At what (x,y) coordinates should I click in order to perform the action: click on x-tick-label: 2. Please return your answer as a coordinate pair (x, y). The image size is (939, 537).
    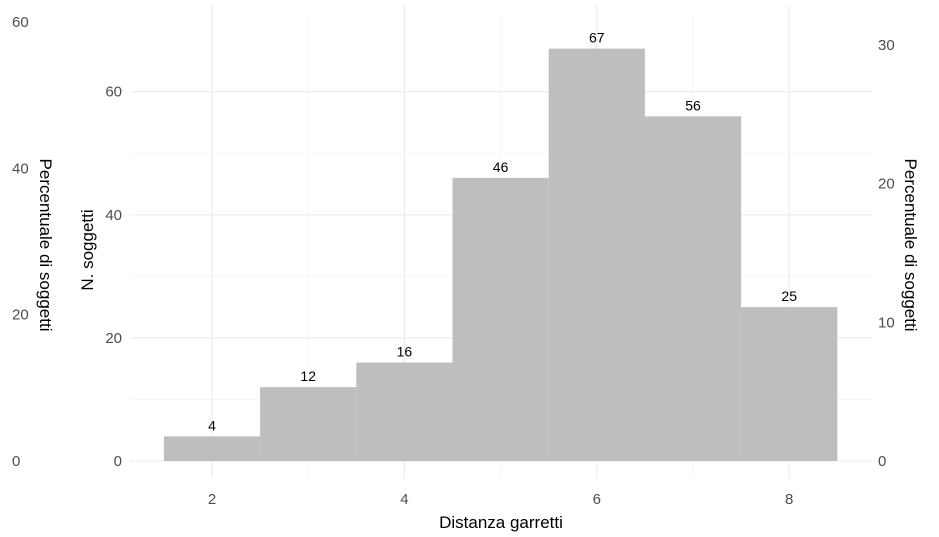
    Looking at the image, I should click on (212, 499).